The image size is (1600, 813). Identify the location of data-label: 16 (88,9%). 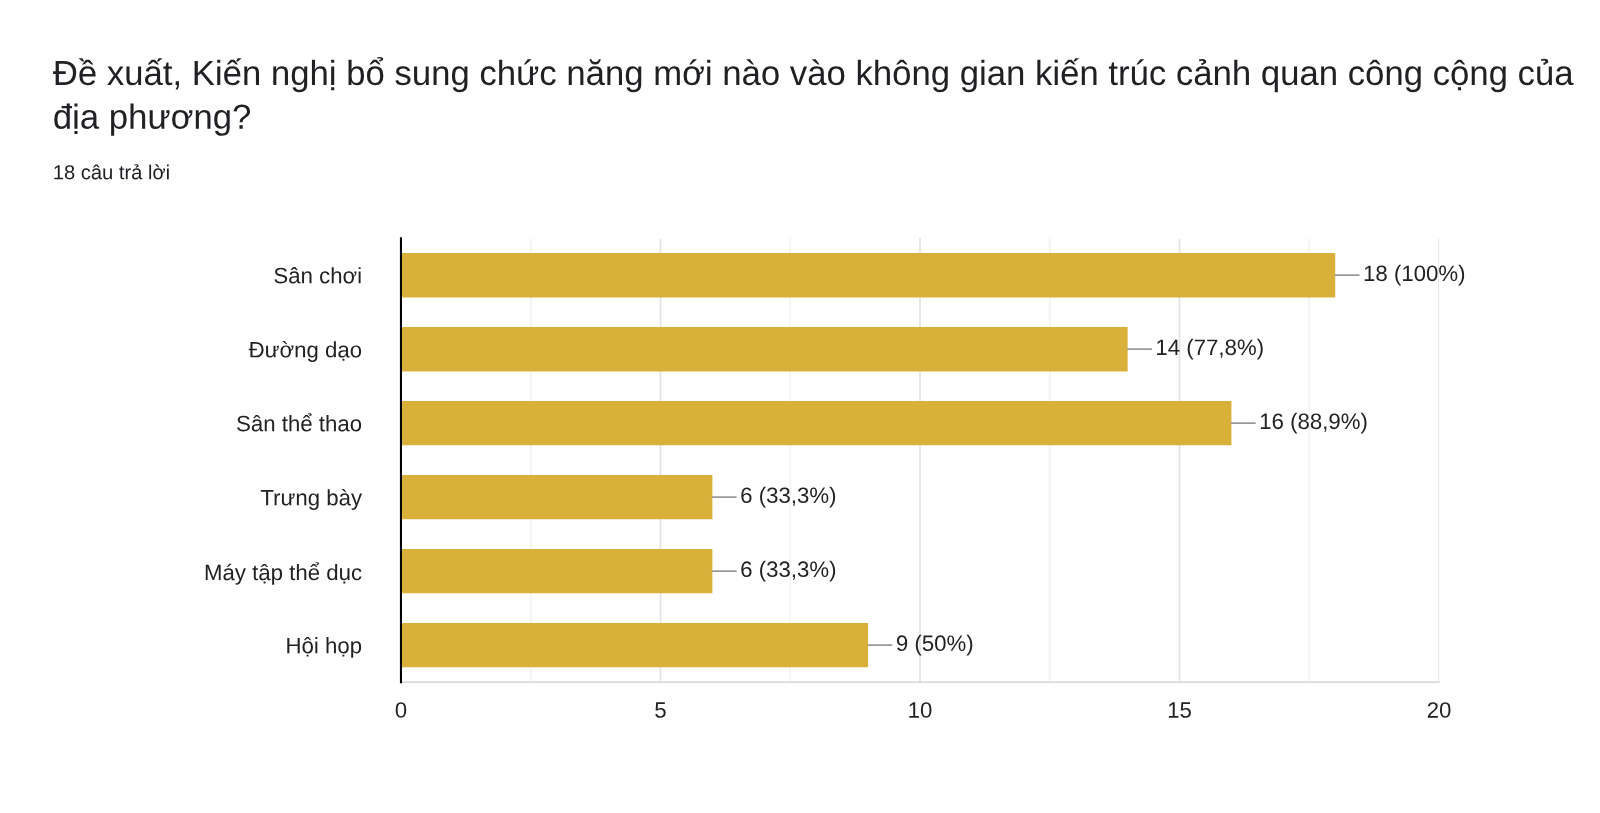
(1313, 423).